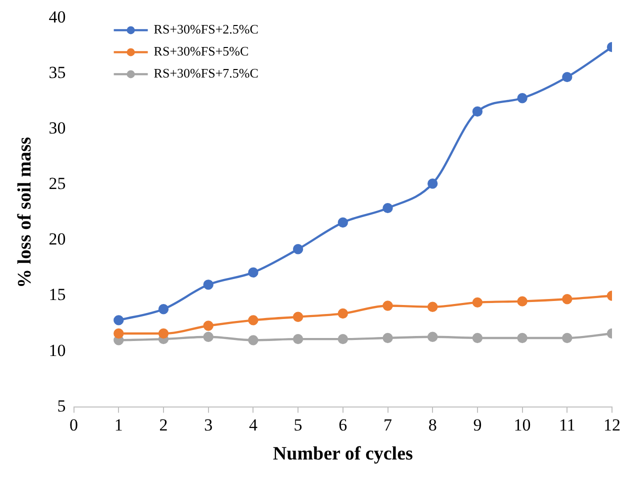  Describe the element at coordinates (61, 406) in the screenshot. I see `y-tick-label: 5` at that location.